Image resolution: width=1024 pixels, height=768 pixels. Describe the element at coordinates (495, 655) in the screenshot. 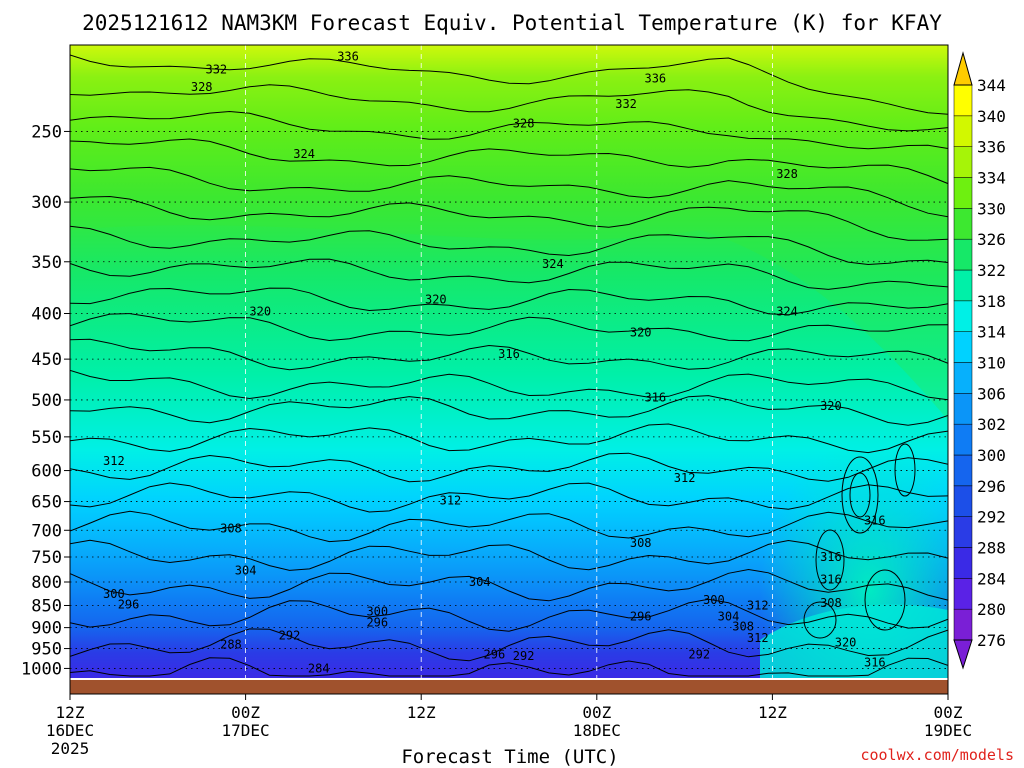

I see `contour-label-40: 296` at that location.